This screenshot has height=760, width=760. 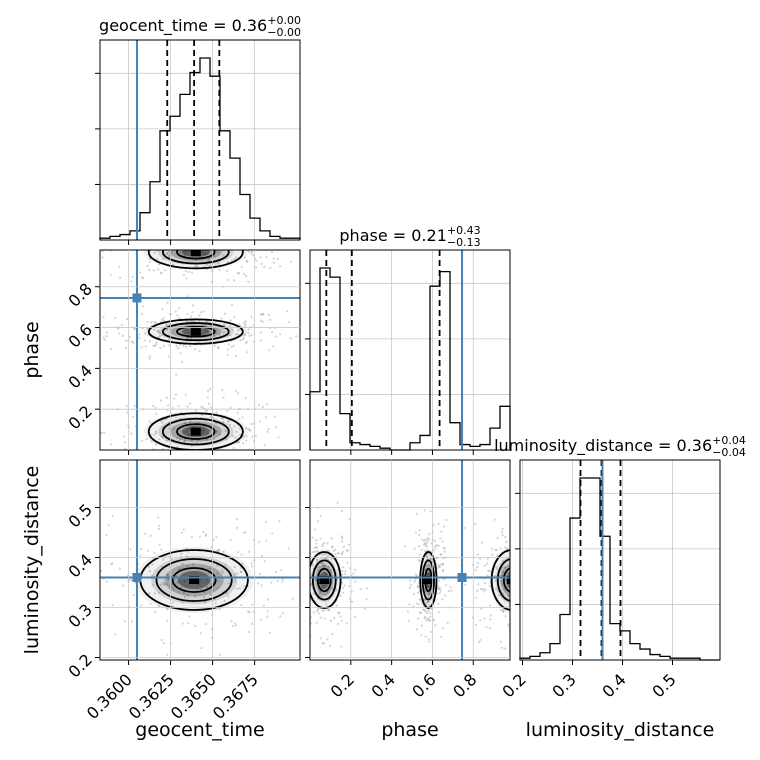 What do you see at coordinates (200, 148) in the screenshot?
I see `histogram-geocent-time` at bounding box center [200, 148].